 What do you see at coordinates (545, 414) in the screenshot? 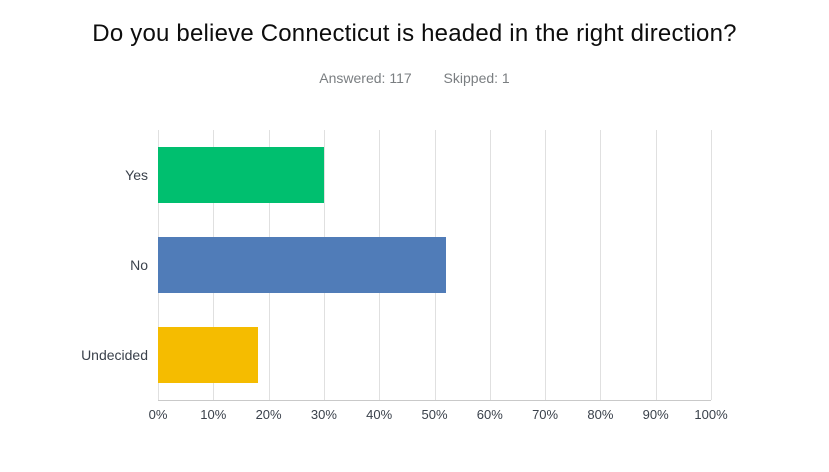
I see `x-tick-label: 70%` at bounding box center [545, 414].